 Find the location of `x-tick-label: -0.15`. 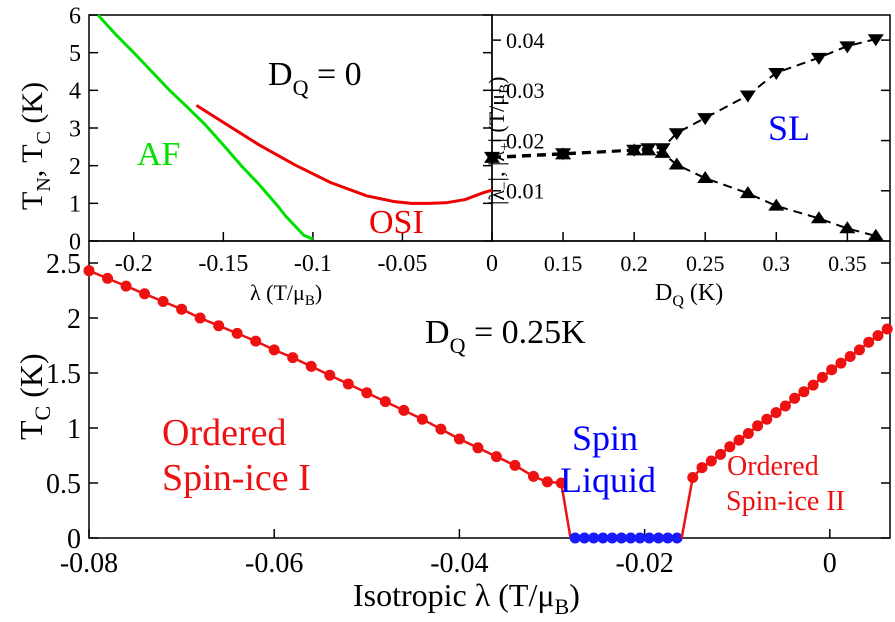

x-tick-label: -0.15 is located at coordinates (223, 264).